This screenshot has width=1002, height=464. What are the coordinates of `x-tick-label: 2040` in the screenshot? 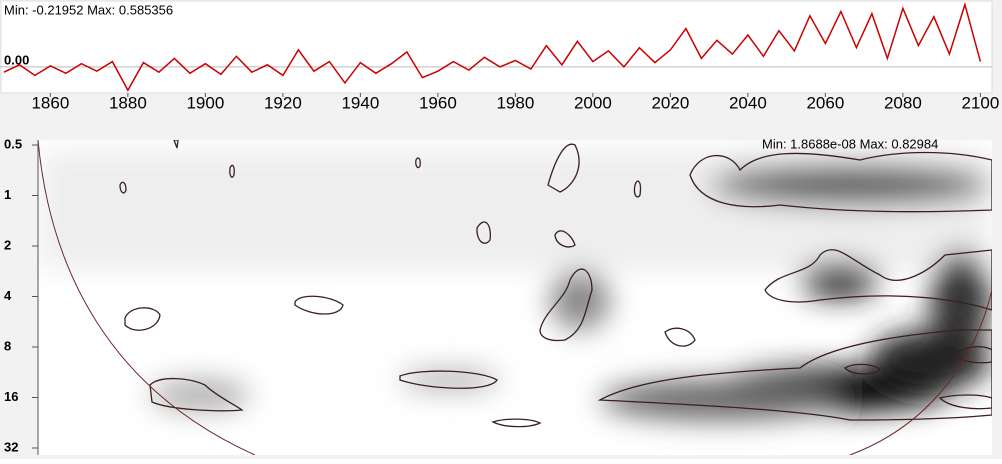 It's located at (748, 102).